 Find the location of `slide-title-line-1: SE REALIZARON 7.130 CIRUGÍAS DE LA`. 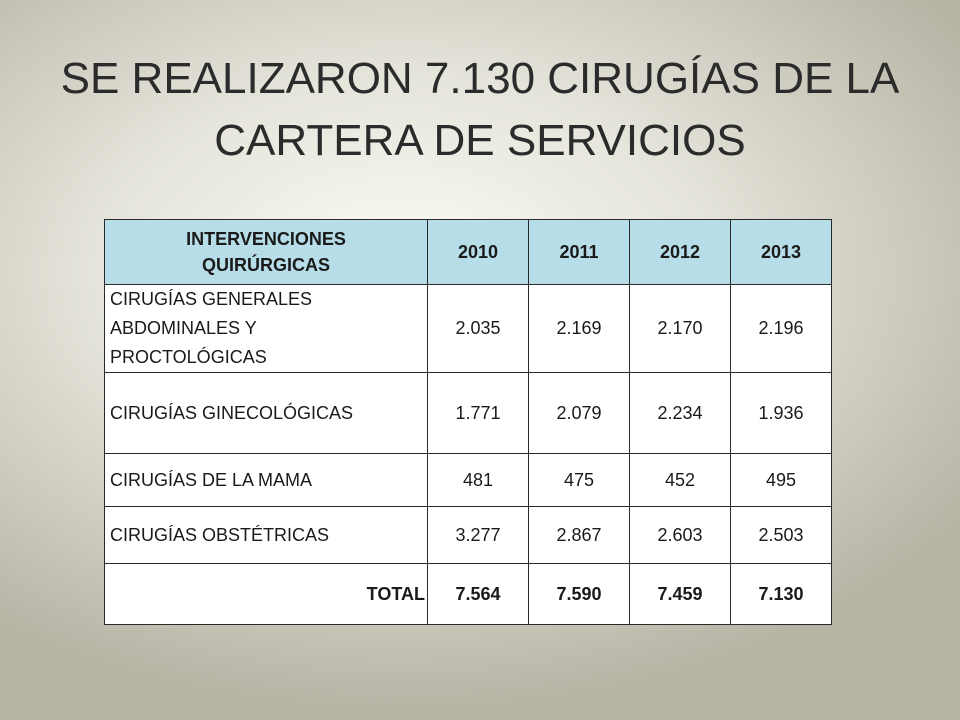

slide-title-line-1: SE REALIZARON 7.130 CIRUGÍAS DE LA is located at coordinates (480, 78).